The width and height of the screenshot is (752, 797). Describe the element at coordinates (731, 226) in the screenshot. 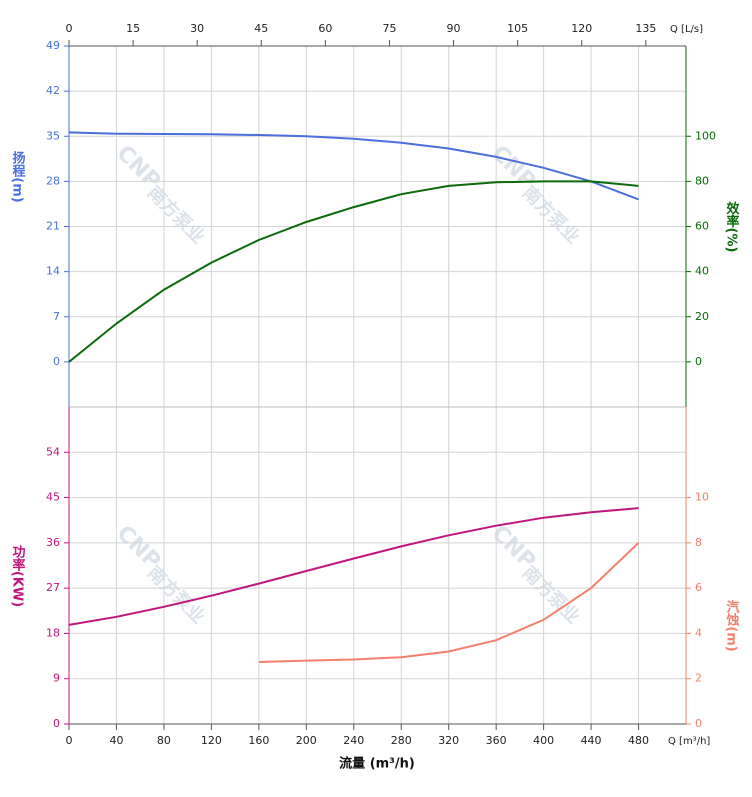

I see `axis-label: 效率(%)` at that location.